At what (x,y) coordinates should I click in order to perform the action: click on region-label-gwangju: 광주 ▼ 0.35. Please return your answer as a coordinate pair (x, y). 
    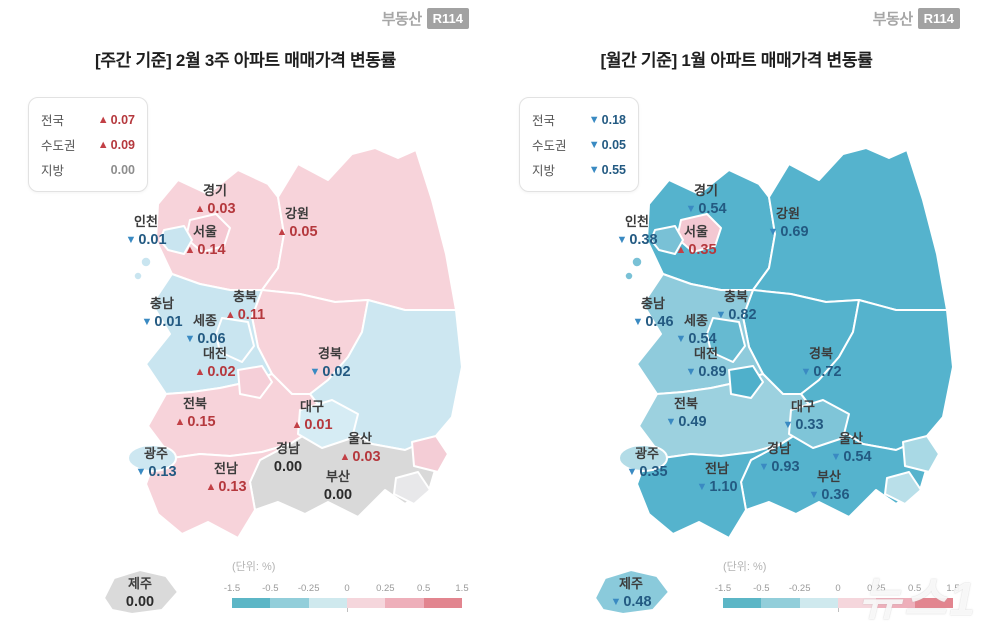
    Looking at the image, I should click on (646, 464).